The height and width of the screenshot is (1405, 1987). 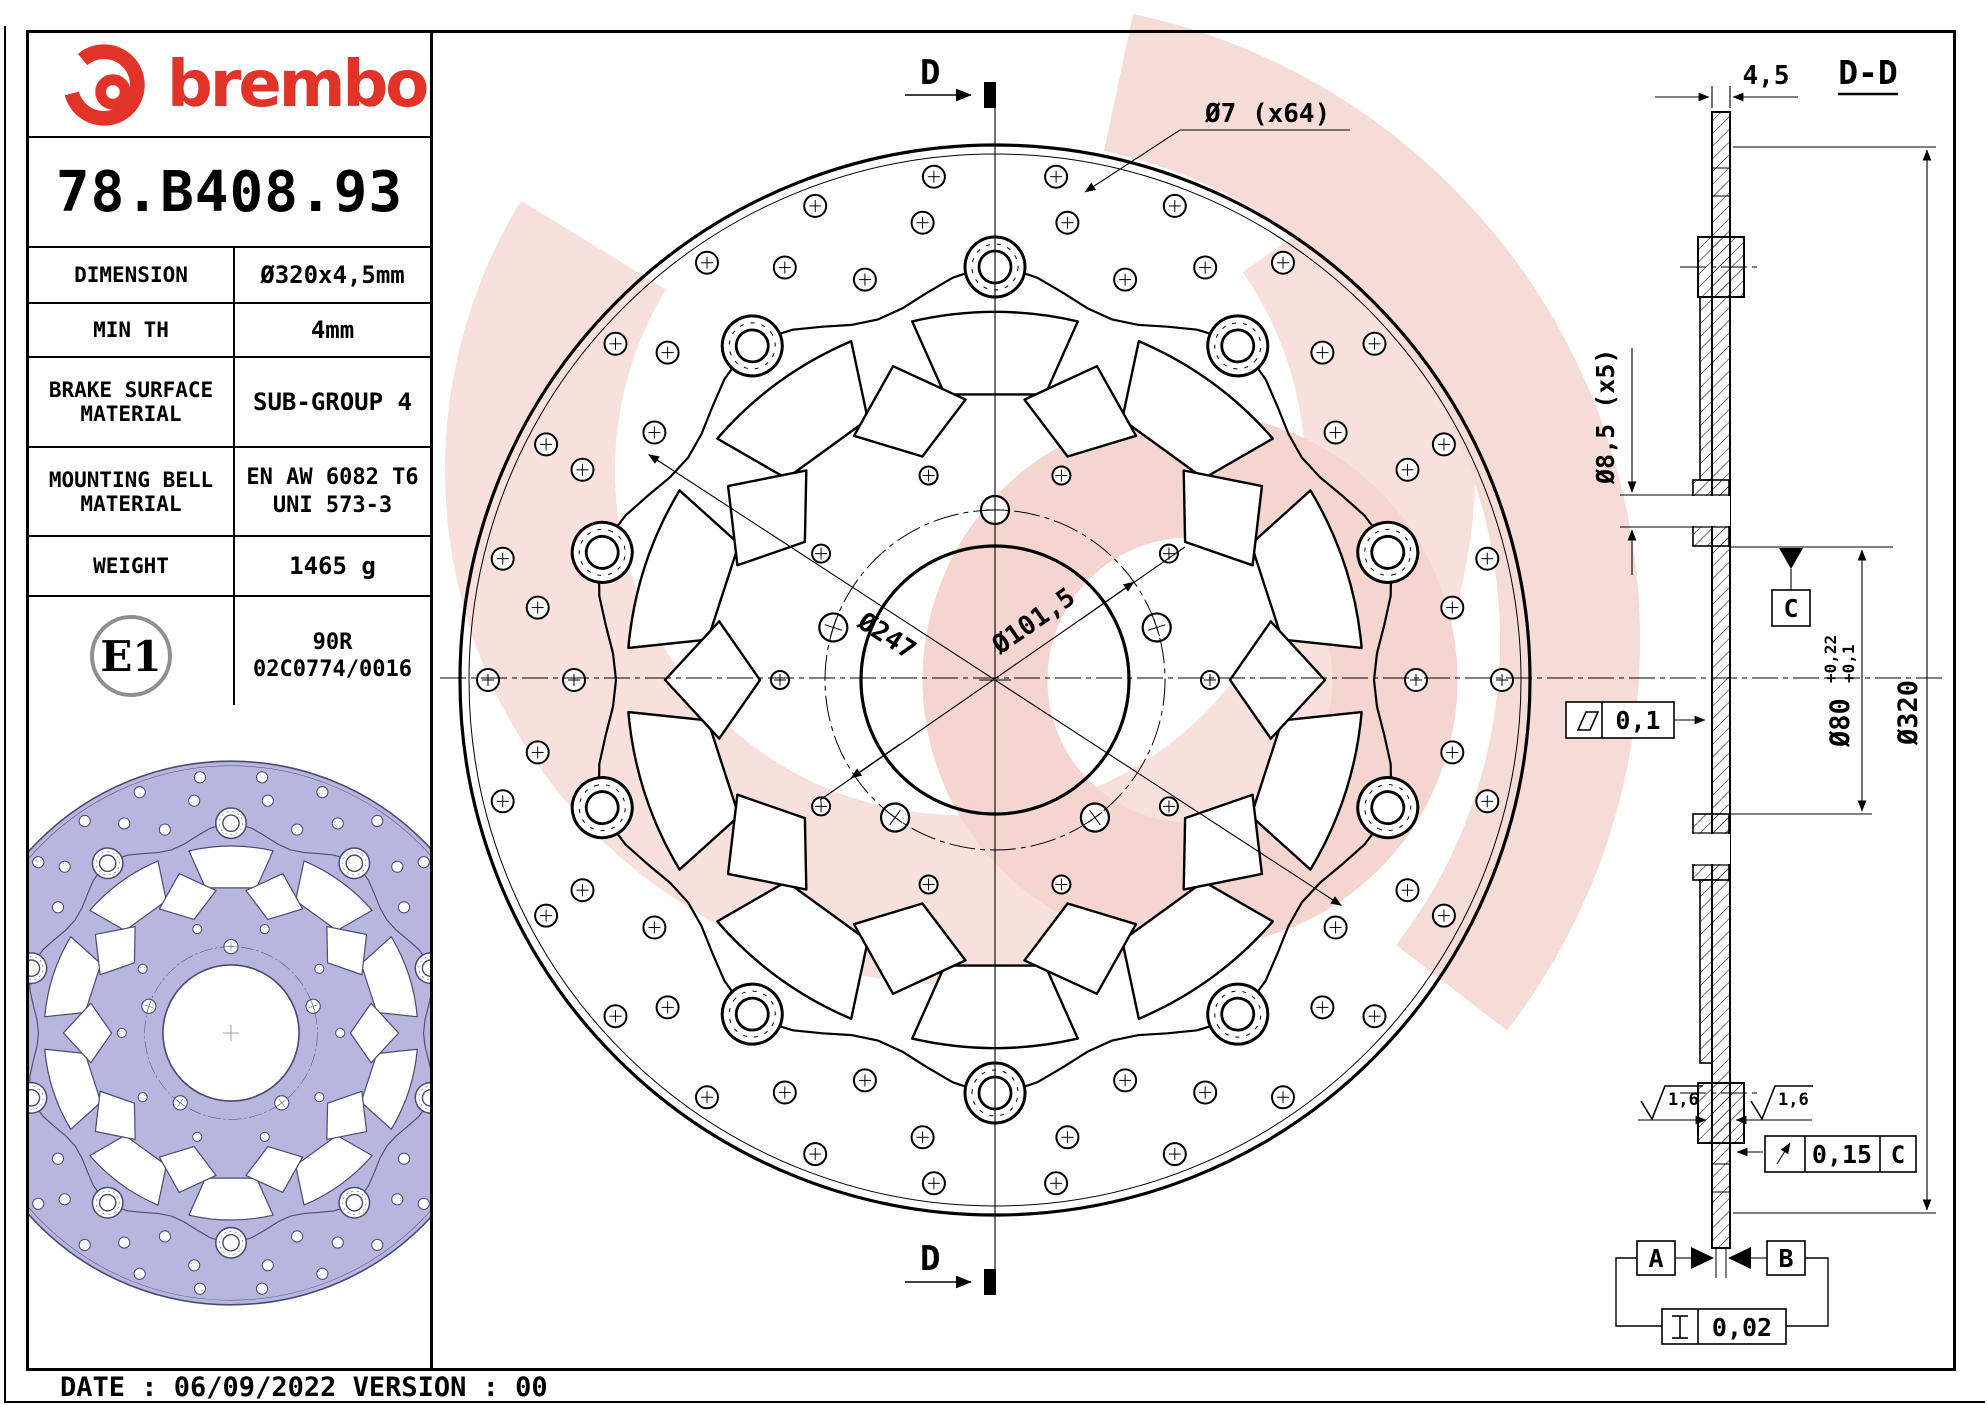 I want to click on part-number-row: 78.B408.93, so click(x=229, y=193).